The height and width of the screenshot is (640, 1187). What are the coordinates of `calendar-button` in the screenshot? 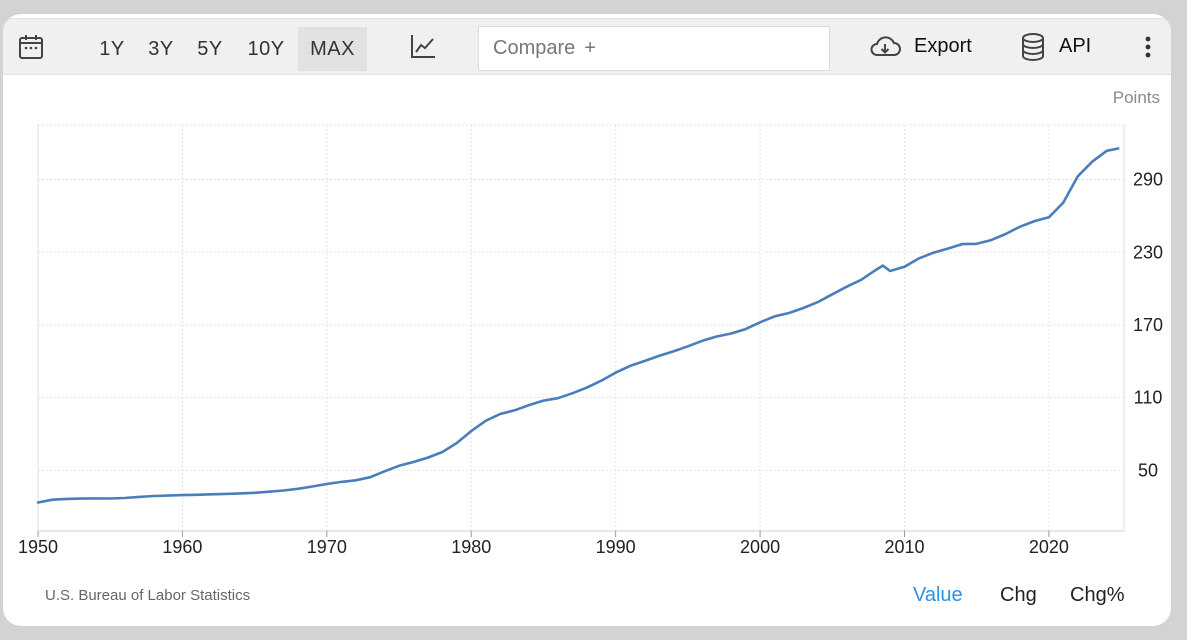 It's located at (31, 46).